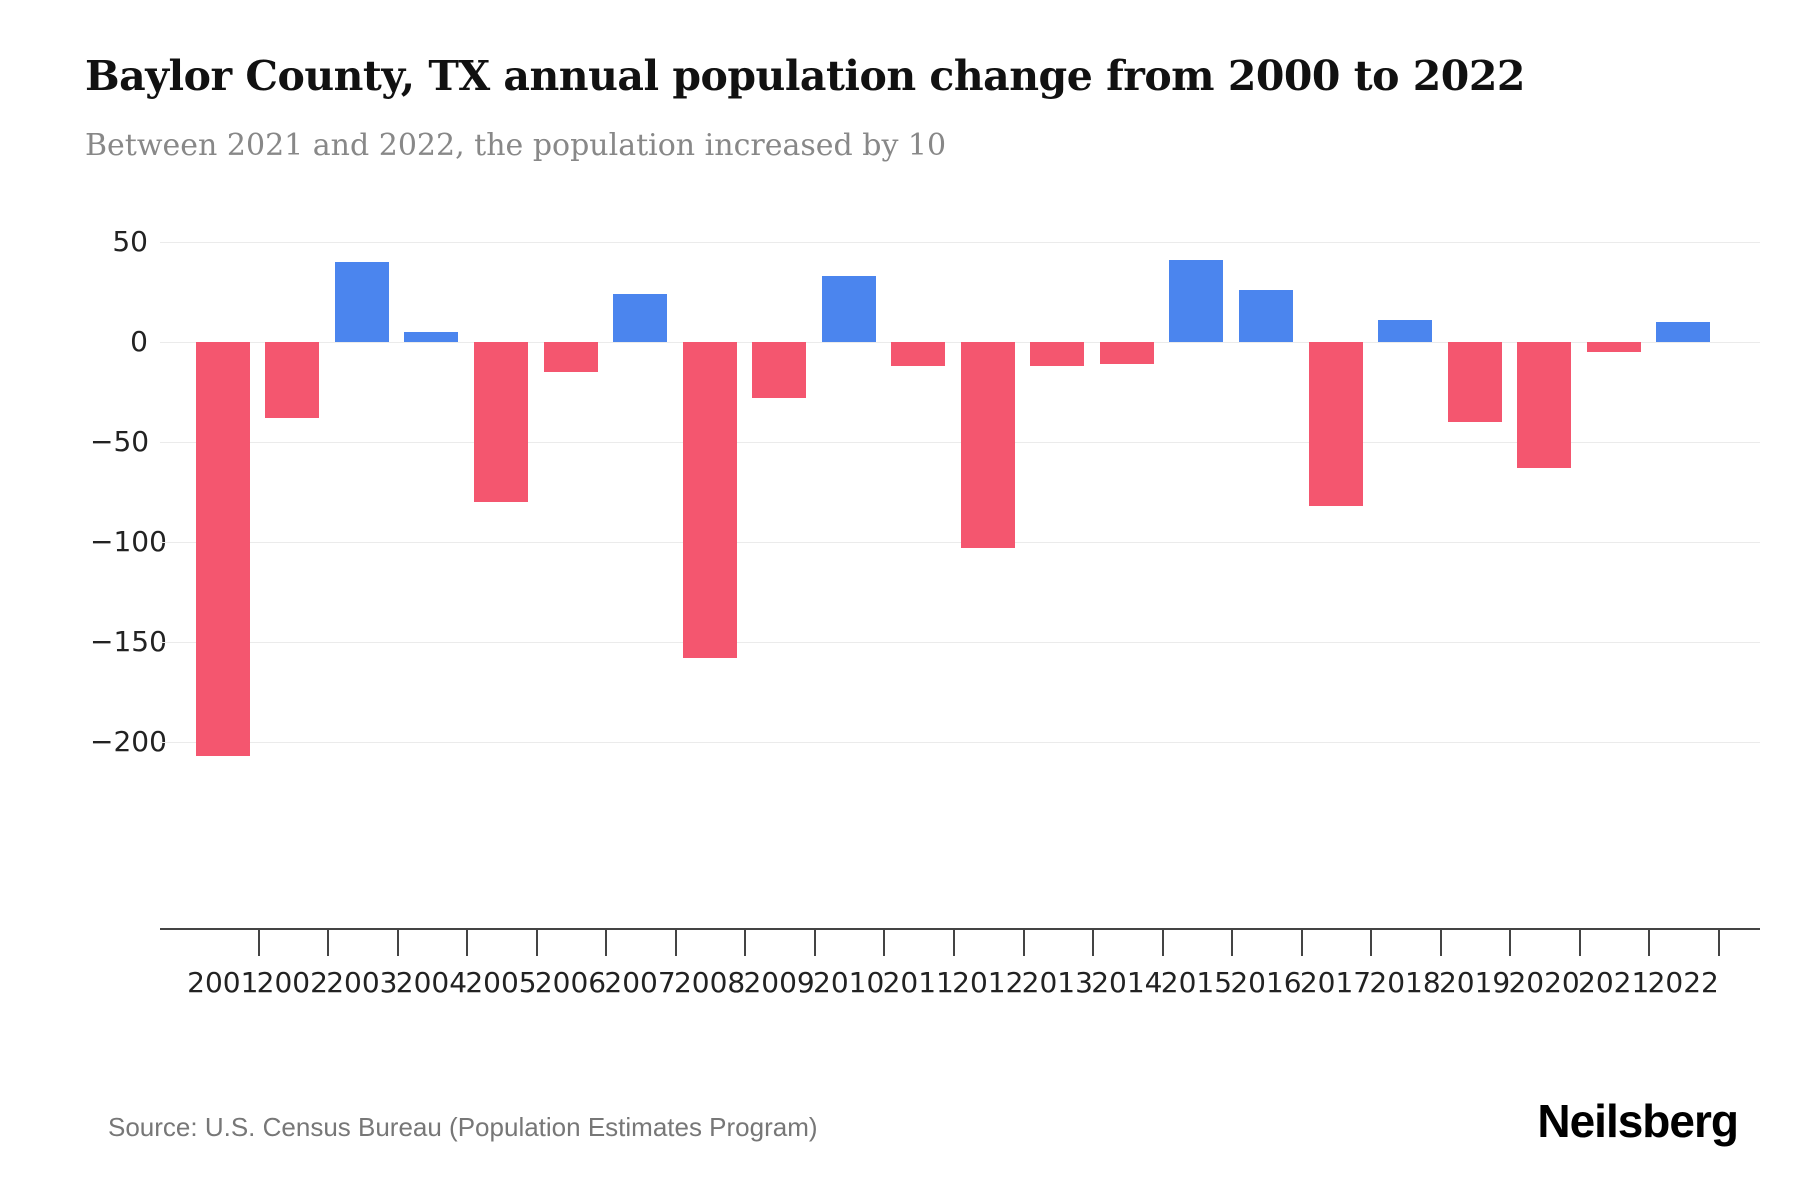 This screenshot has height=1200, width=1800. I want to click on x-tick-label: 2012, so click(988, 982).